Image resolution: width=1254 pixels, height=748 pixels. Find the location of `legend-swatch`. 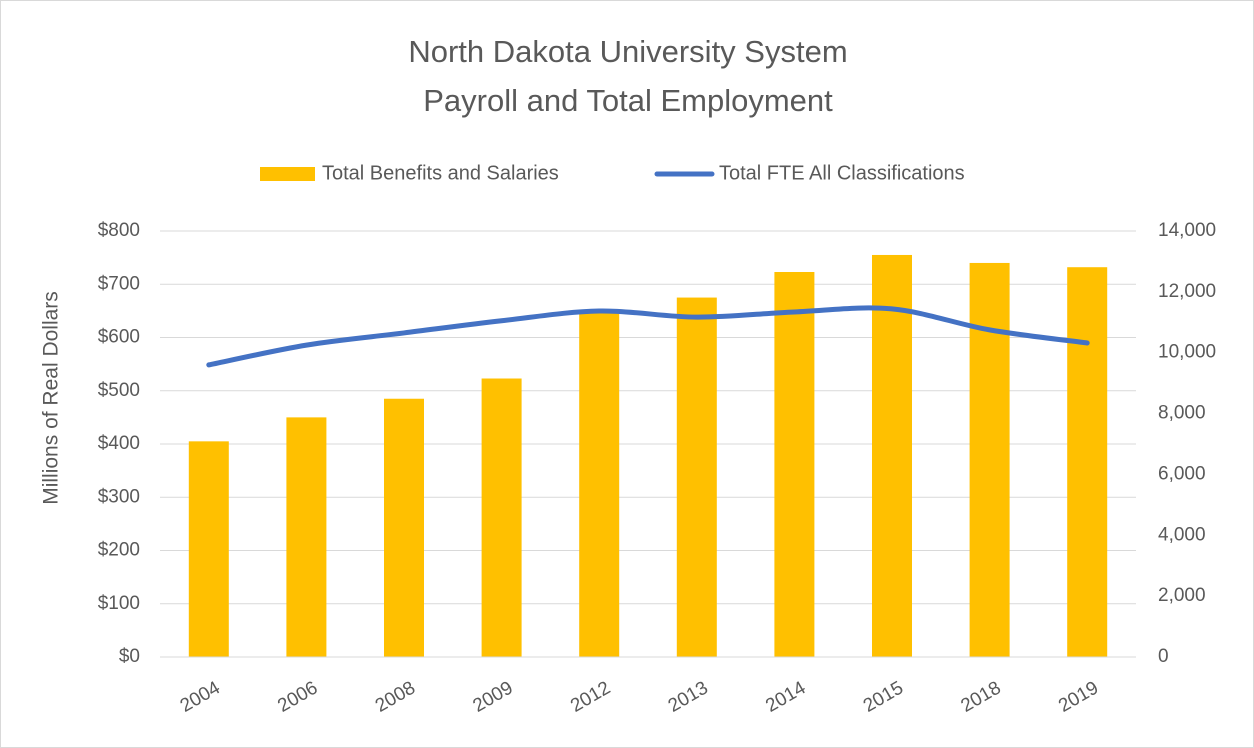

legend-swatch is located at coordinates (287, 174).